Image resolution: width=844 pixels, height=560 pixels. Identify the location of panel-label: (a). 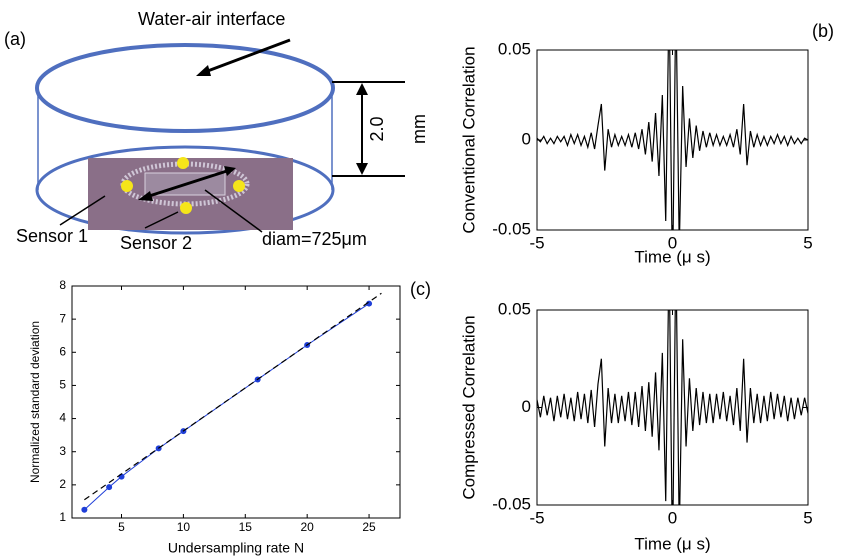
(15, 39).